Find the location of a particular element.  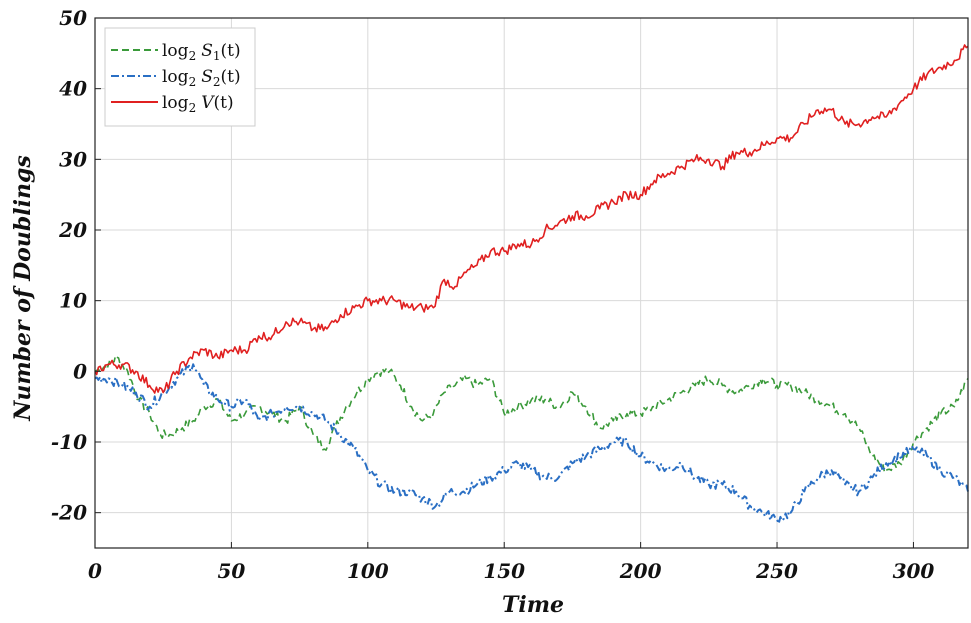

legend-label-1: log2 S1(t) is located at coordinates (201, 52).